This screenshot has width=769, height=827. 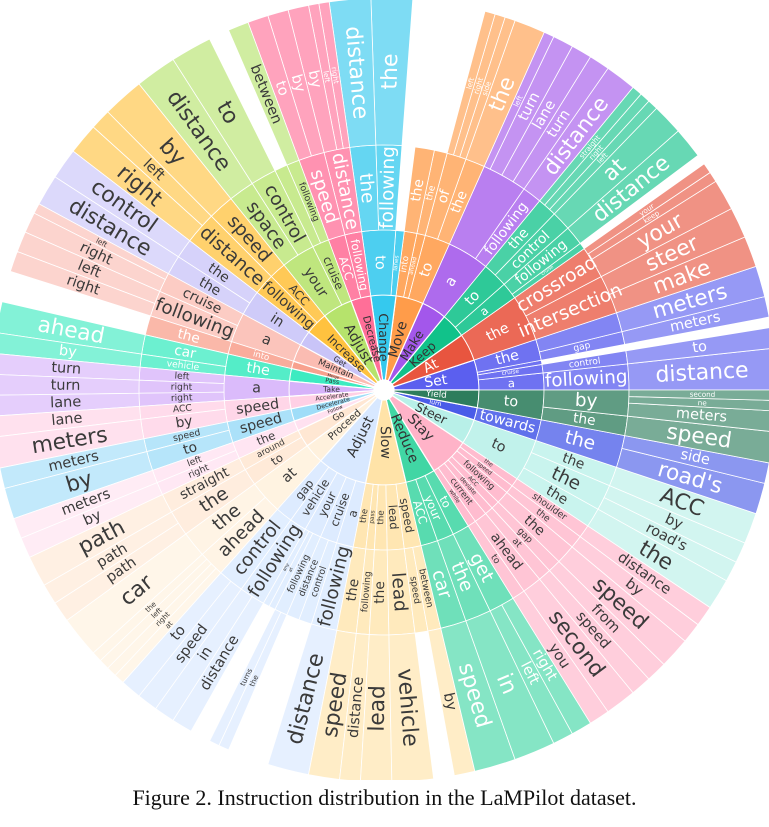 What do you see at coordinates (335, 410) in the screenshot?
I see `sunburst-label: Follow` at bounding box center [335, 410].